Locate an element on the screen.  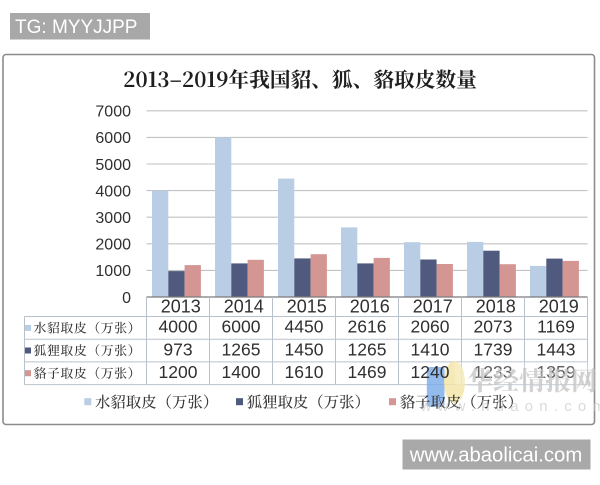
svg-text: 2014 is located at coordinates (244, 306).